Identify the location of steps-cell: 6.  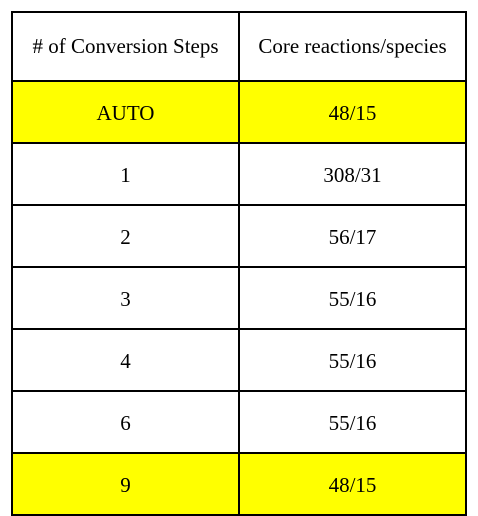
(125, 422).